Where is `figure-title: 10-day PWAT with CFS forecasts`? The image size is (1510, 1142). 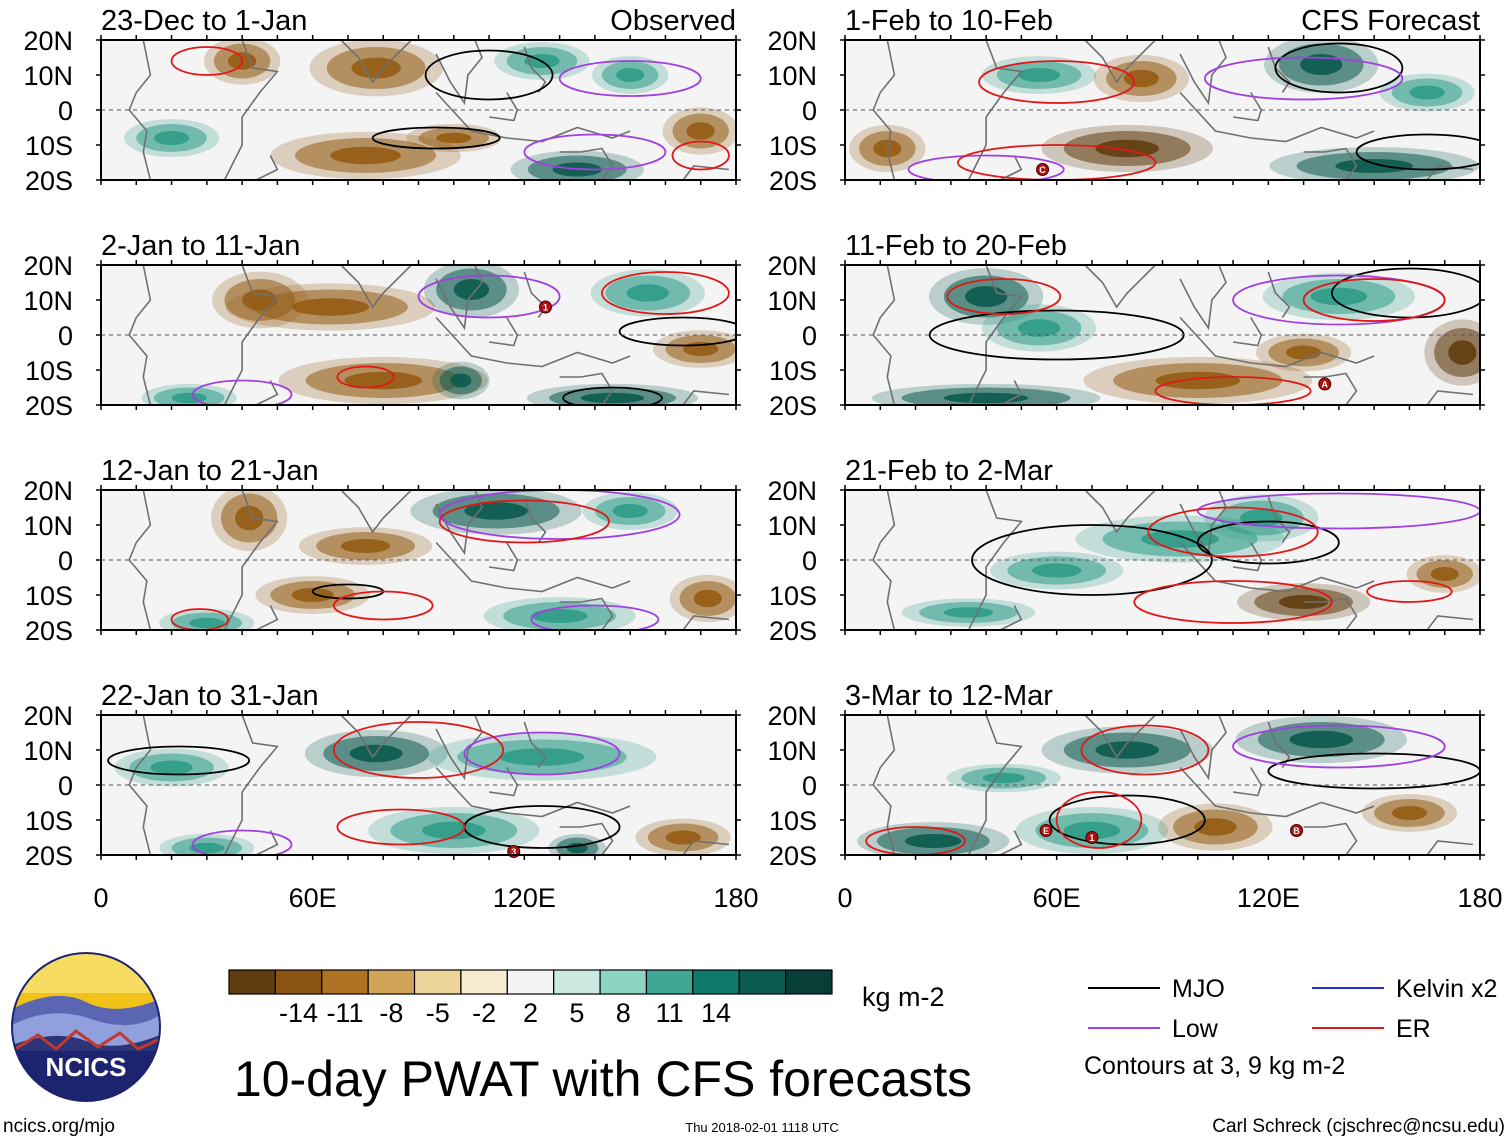
figure-title: 10-day PWAT with CFS forecasts is located at coordinates (603, 1079).